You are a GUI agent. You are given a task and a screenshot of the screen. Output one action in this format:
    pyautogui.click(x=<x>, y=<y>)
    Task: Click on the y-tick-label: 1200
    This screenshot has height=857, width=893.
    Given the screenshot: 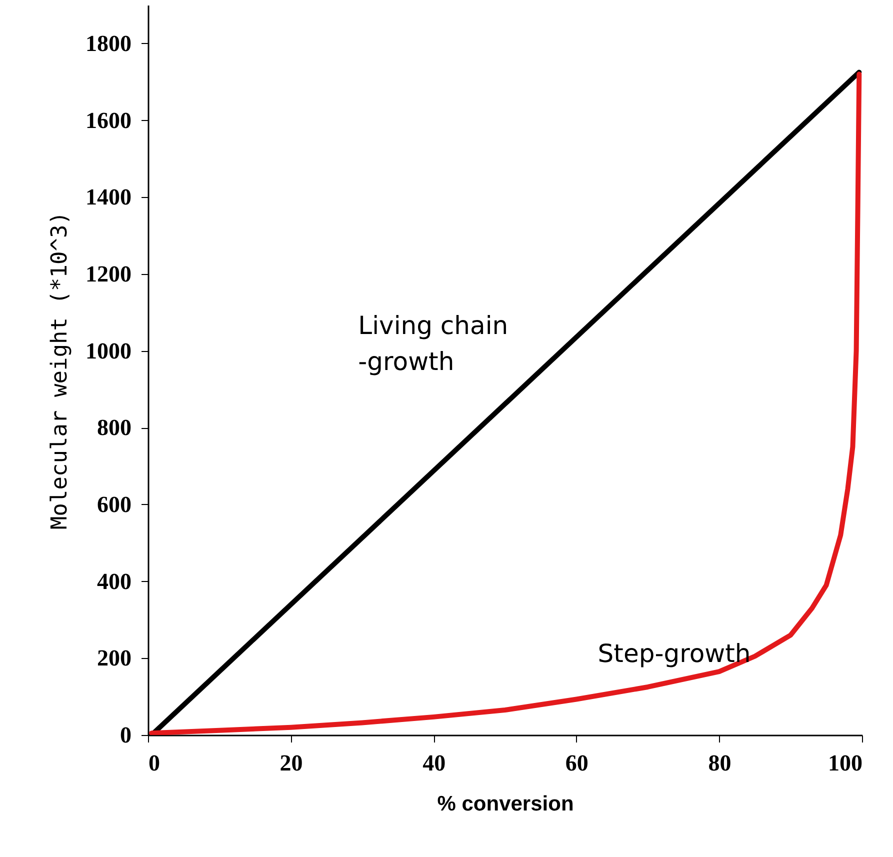 What is the action you would take?
    pyautogui.click(x=109, y=273)
    